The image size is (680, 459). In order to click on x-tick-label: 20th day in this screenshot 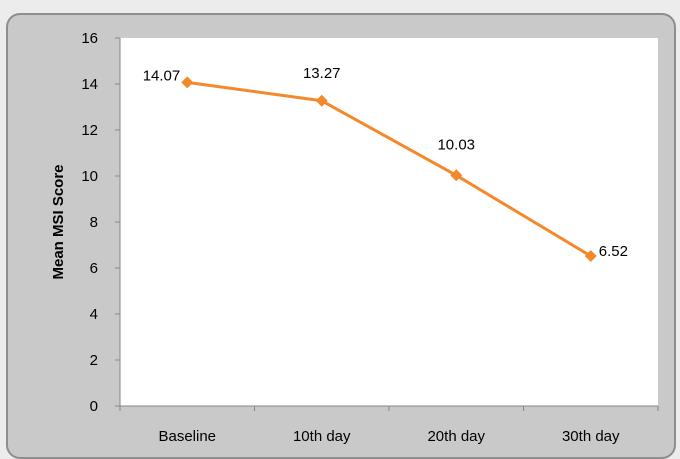, I will do `click(456, 436)`.